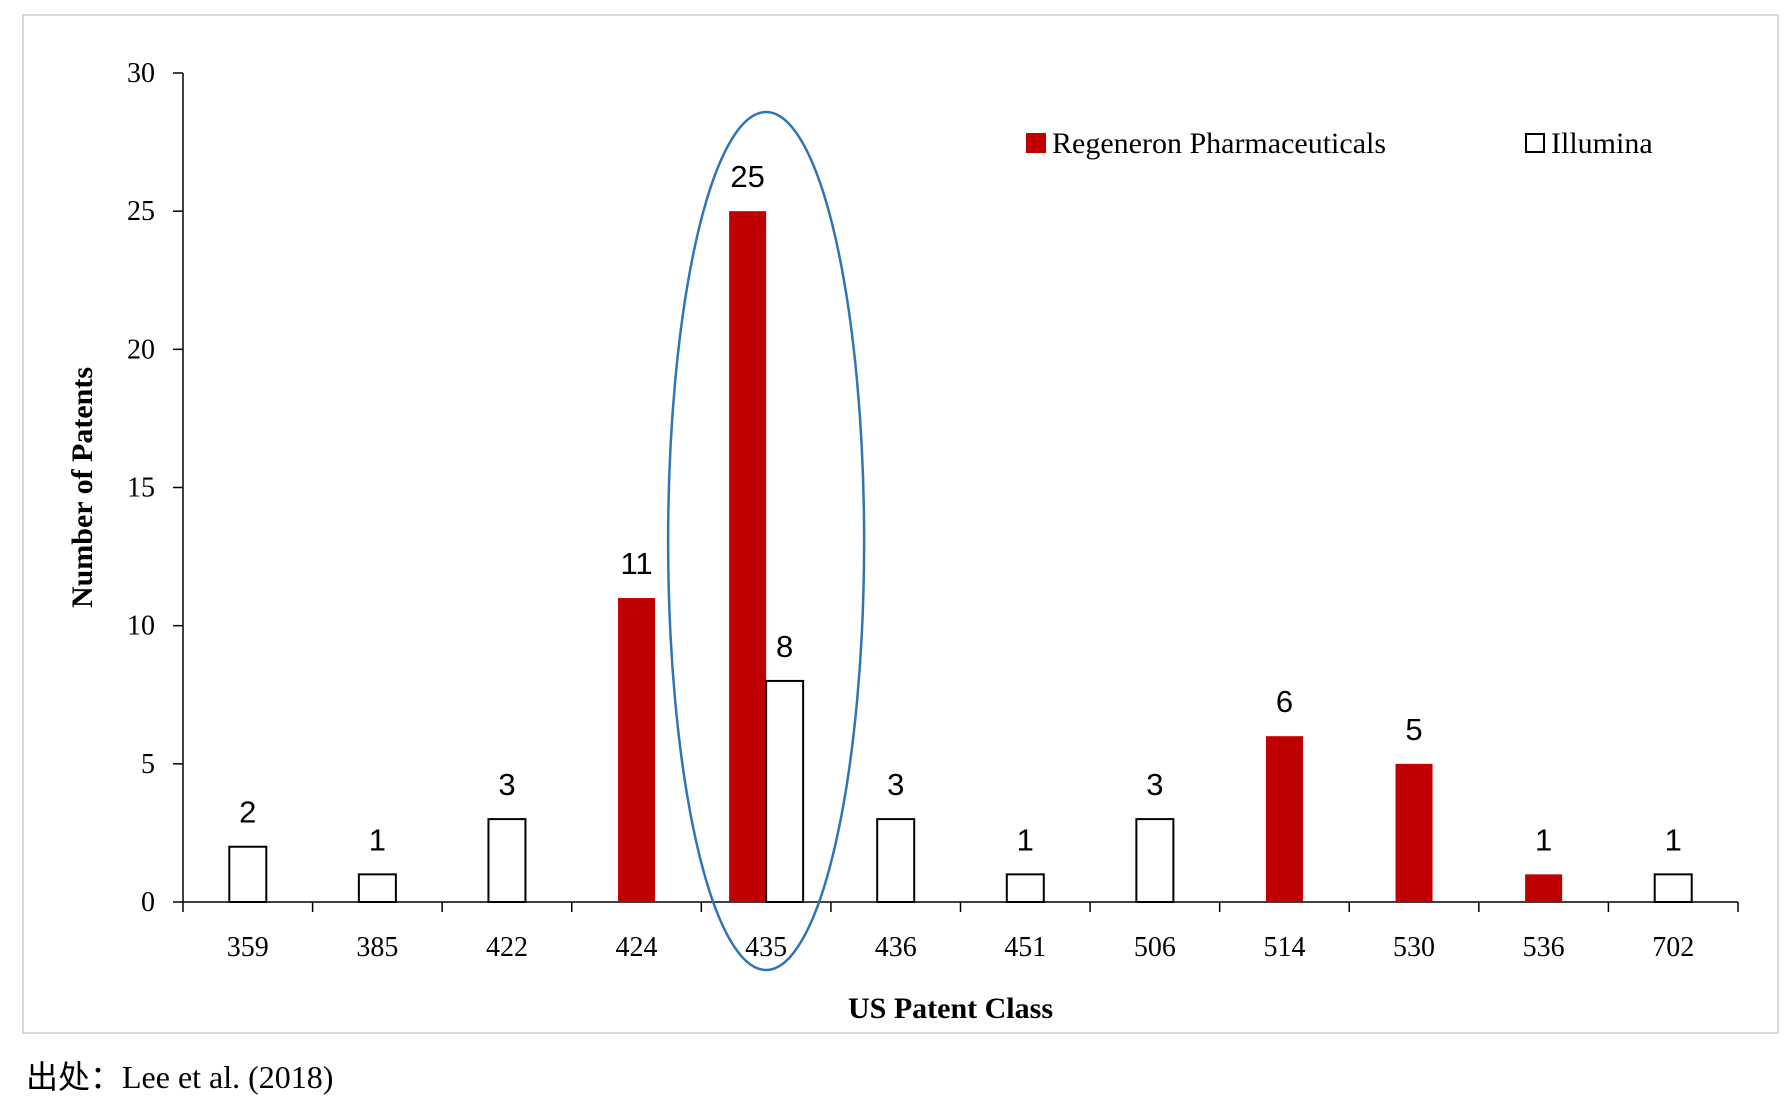  Describe the element at coordinates (507, 947) in the screenshot. I see `x-tick-label: 422` at that location.